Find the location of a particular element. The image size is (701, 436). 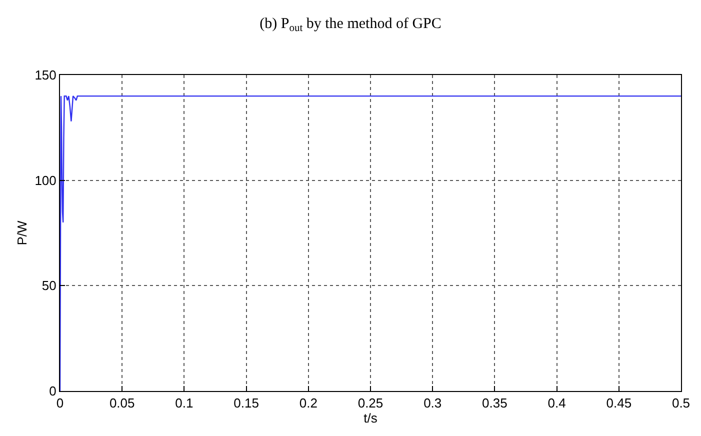

x-tick-label: 0.45 is located at coordinates (619, 403).